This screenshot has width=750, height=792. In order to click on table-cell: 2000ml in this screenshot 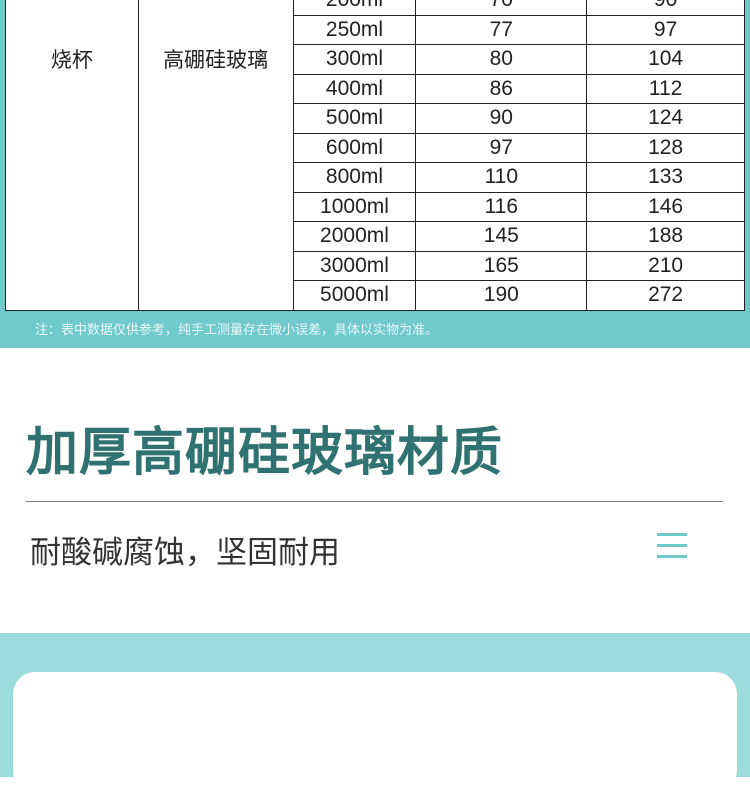, I will do `click(354, 236)`.